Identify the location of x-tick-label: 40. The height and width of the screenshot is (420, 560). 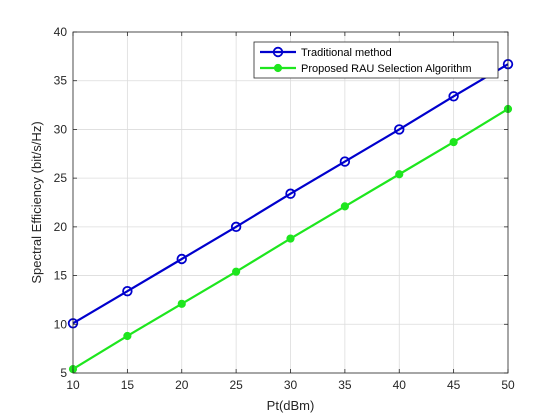
(400, 385).